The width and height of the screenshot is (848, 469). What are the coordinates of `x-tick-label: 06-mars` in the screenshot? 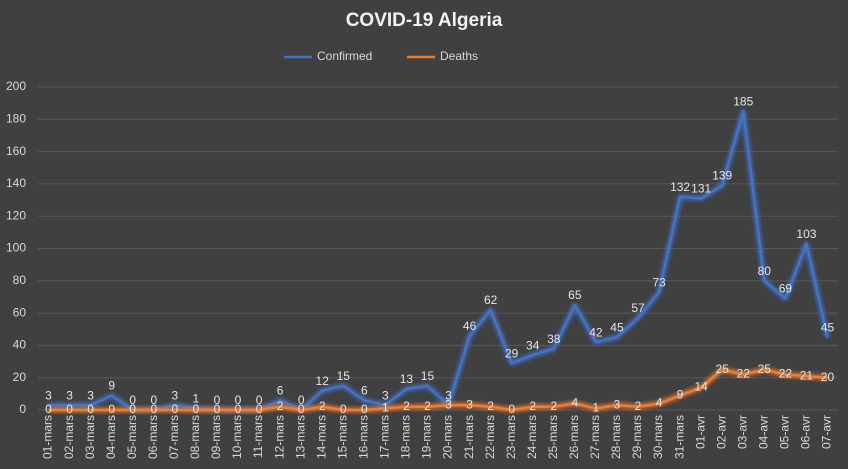 It's located at (153, 437).